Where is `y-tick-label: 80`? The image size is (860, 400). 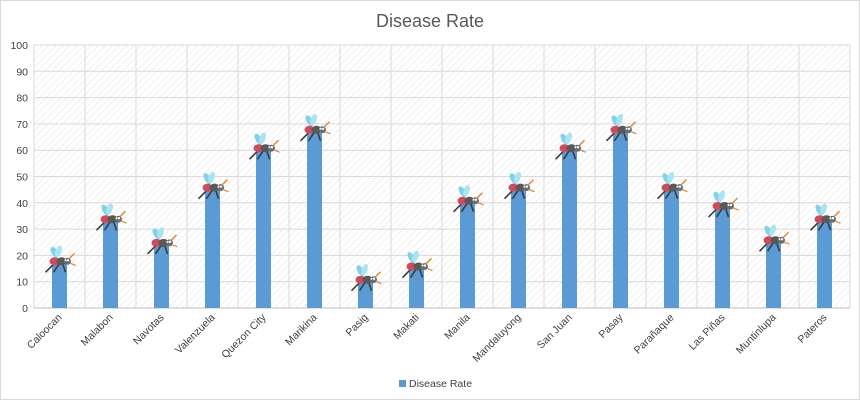
y-tick-label: 80 is located at coordinates (22, 99).